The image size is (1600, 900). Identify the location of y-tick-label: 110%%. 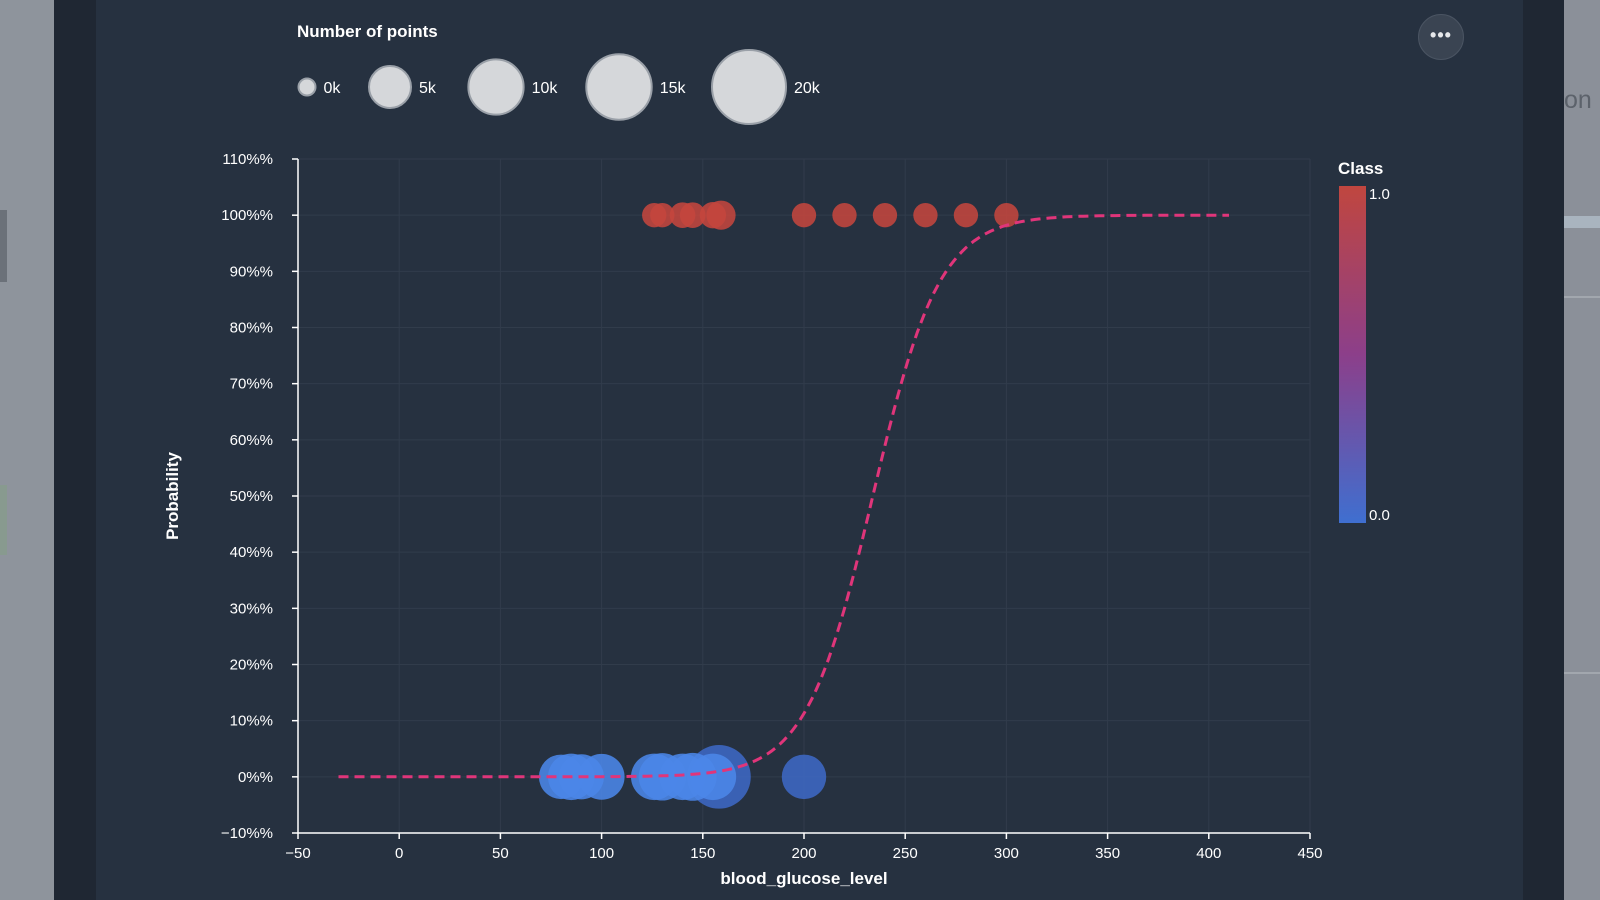
(247, 159).